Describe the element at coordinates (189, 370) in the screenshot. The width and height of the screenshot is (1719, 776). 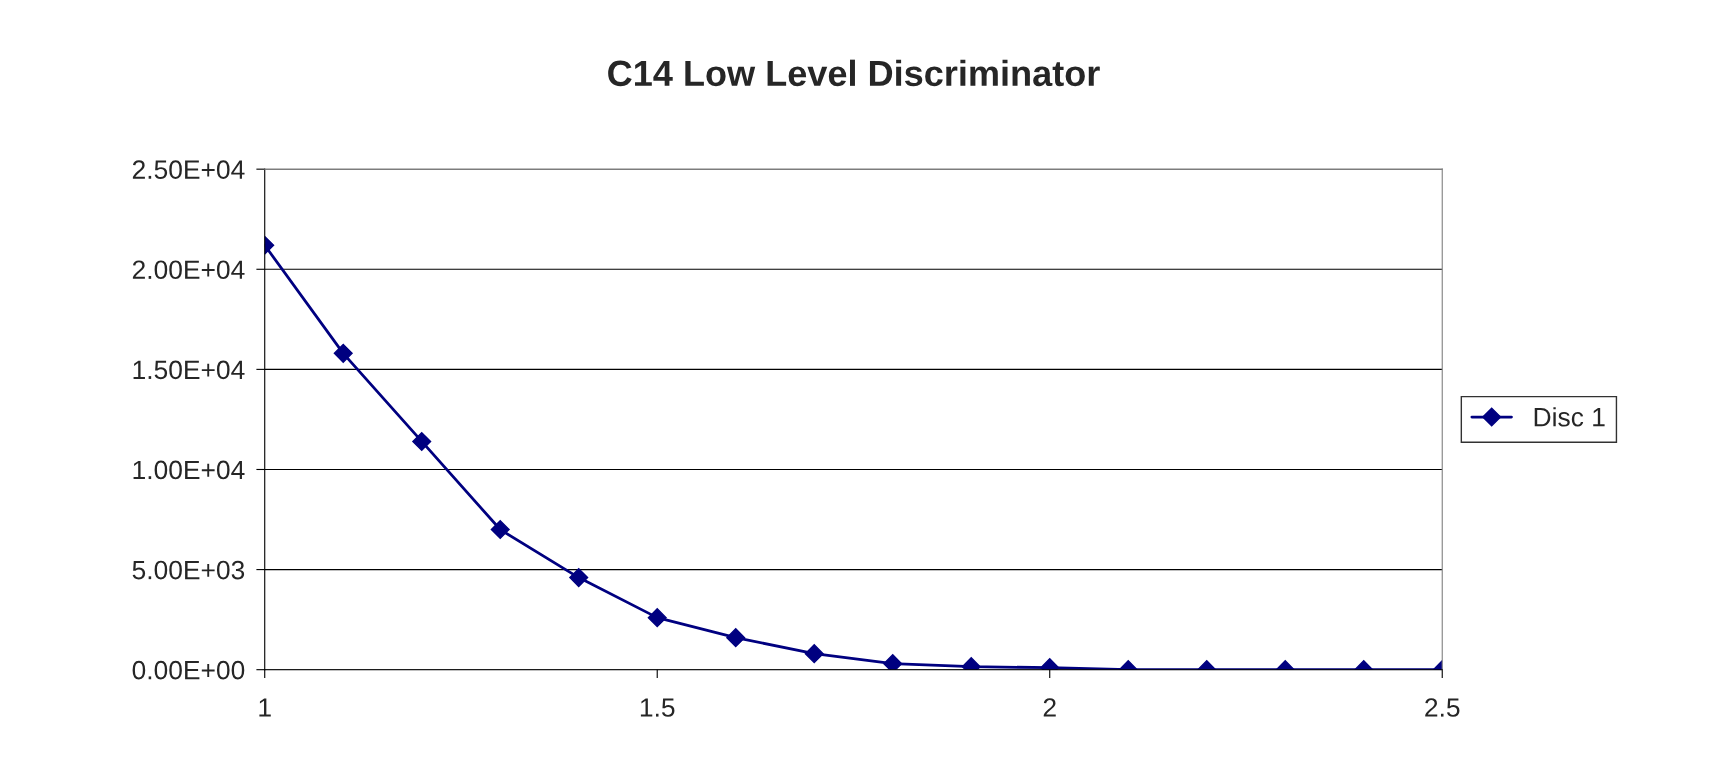
I see `y-tick-label: 1.50E+04` at that location.